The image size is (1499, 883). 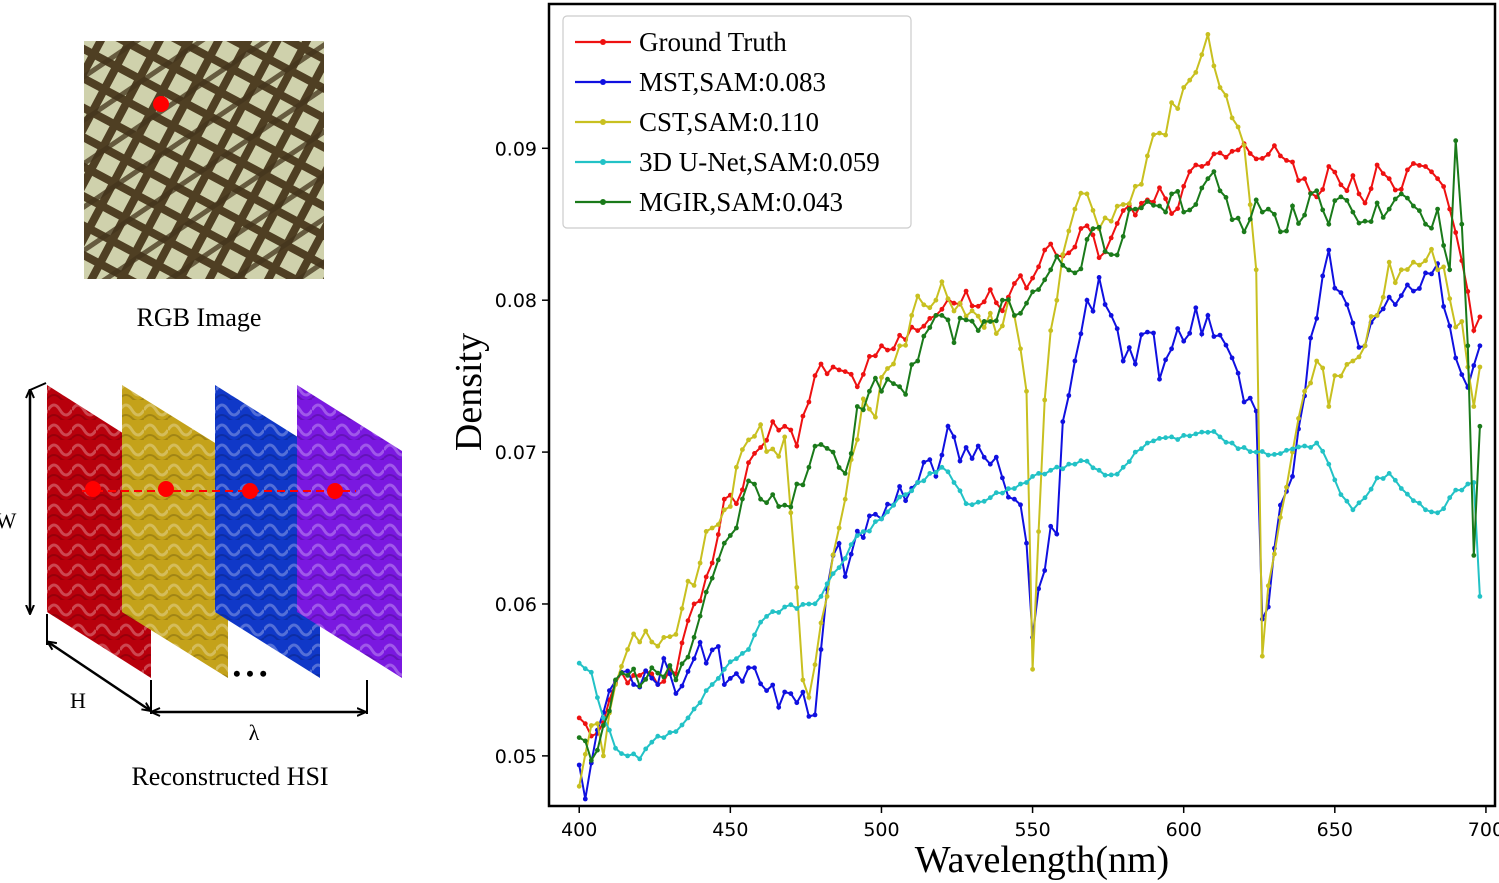 What do you see at coordinates (579, 830) in the screenshot?
I see `x-tick-label: 400` at bounding box center [579, 830].